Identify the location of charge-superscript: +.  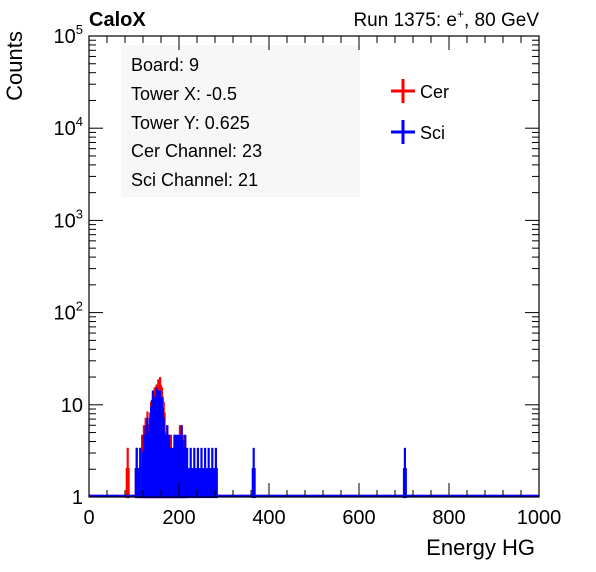
(460, 14).